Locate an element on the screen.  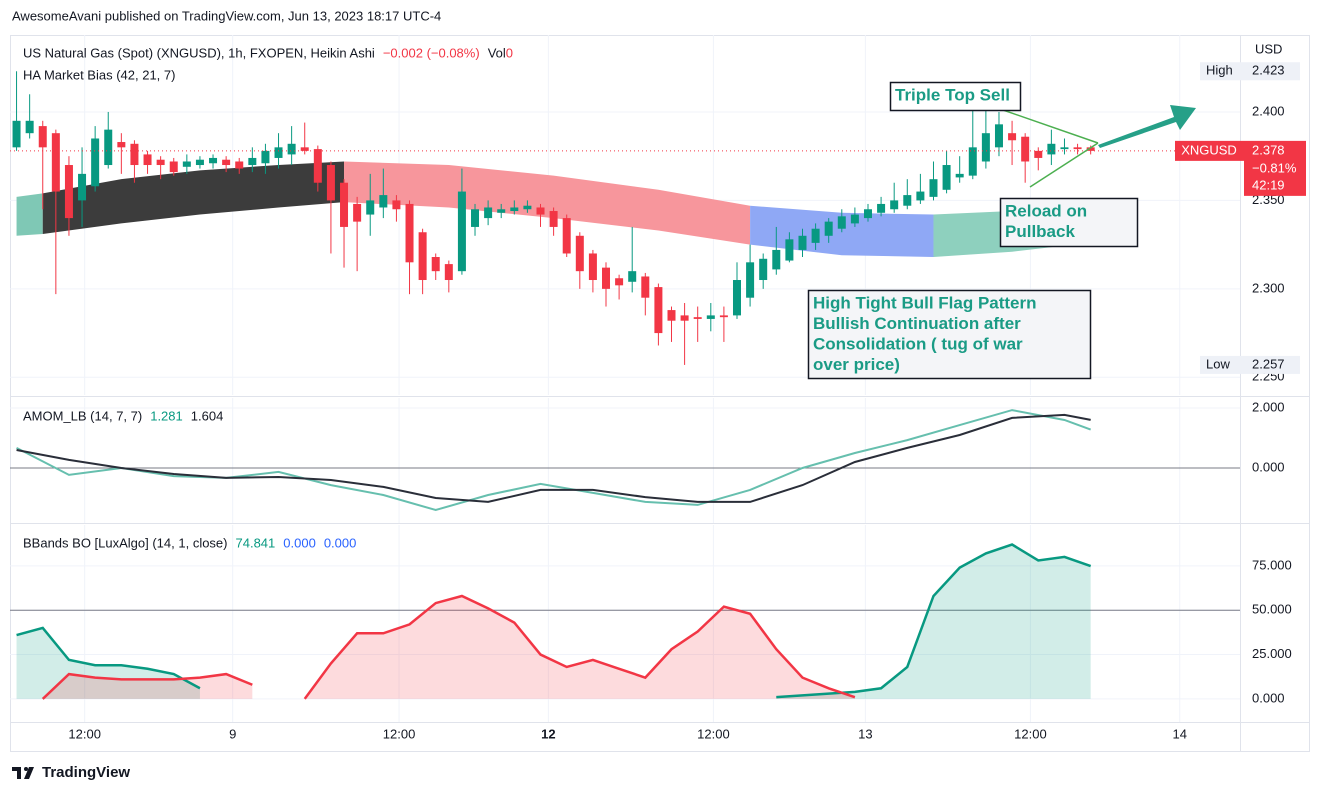
legend-value: 0.000 is located at coordinates (340, 542).